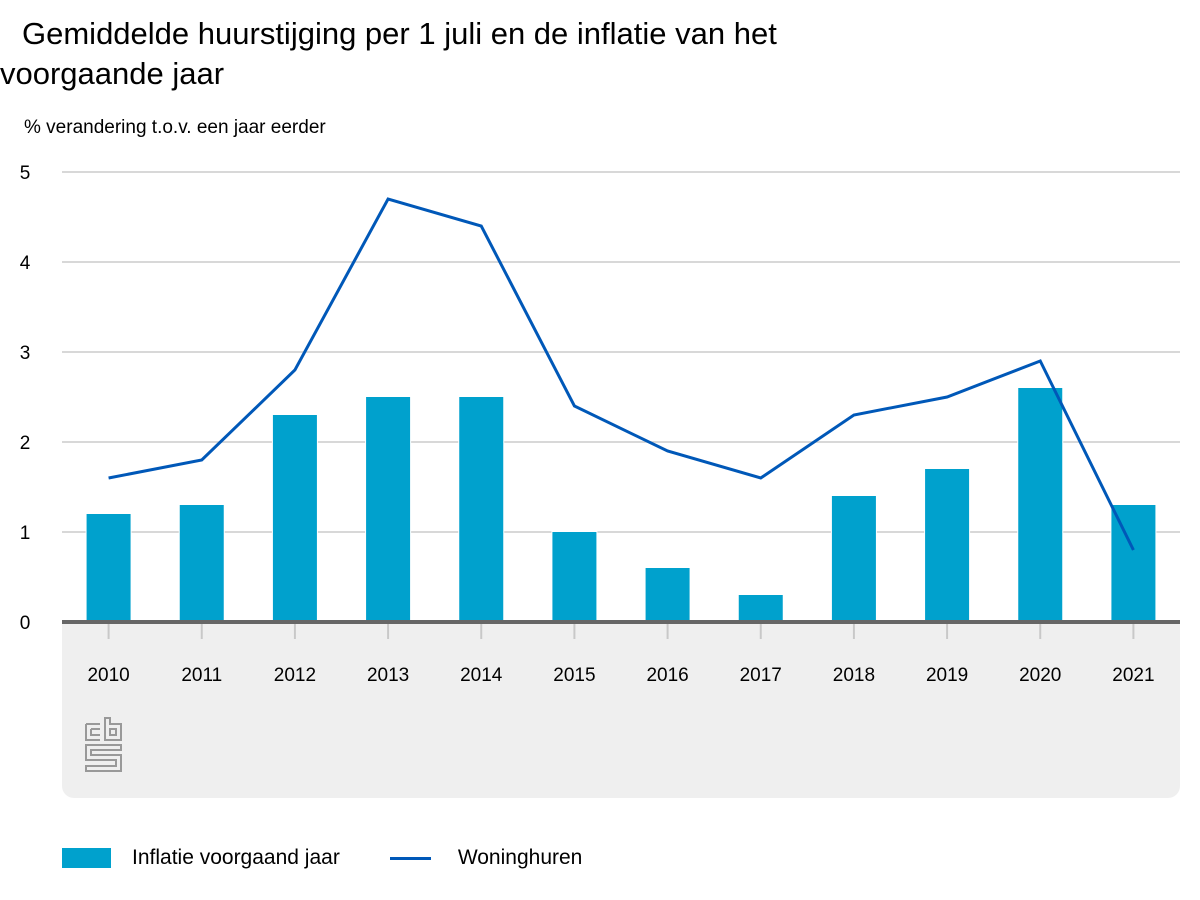 Image resolution: width=1200 pixels, height=900 pixels. What do you see at coordinates (201, 675) in the screenshot?
I see `x-tick-label: 2011` at bounding box center [201, 675].